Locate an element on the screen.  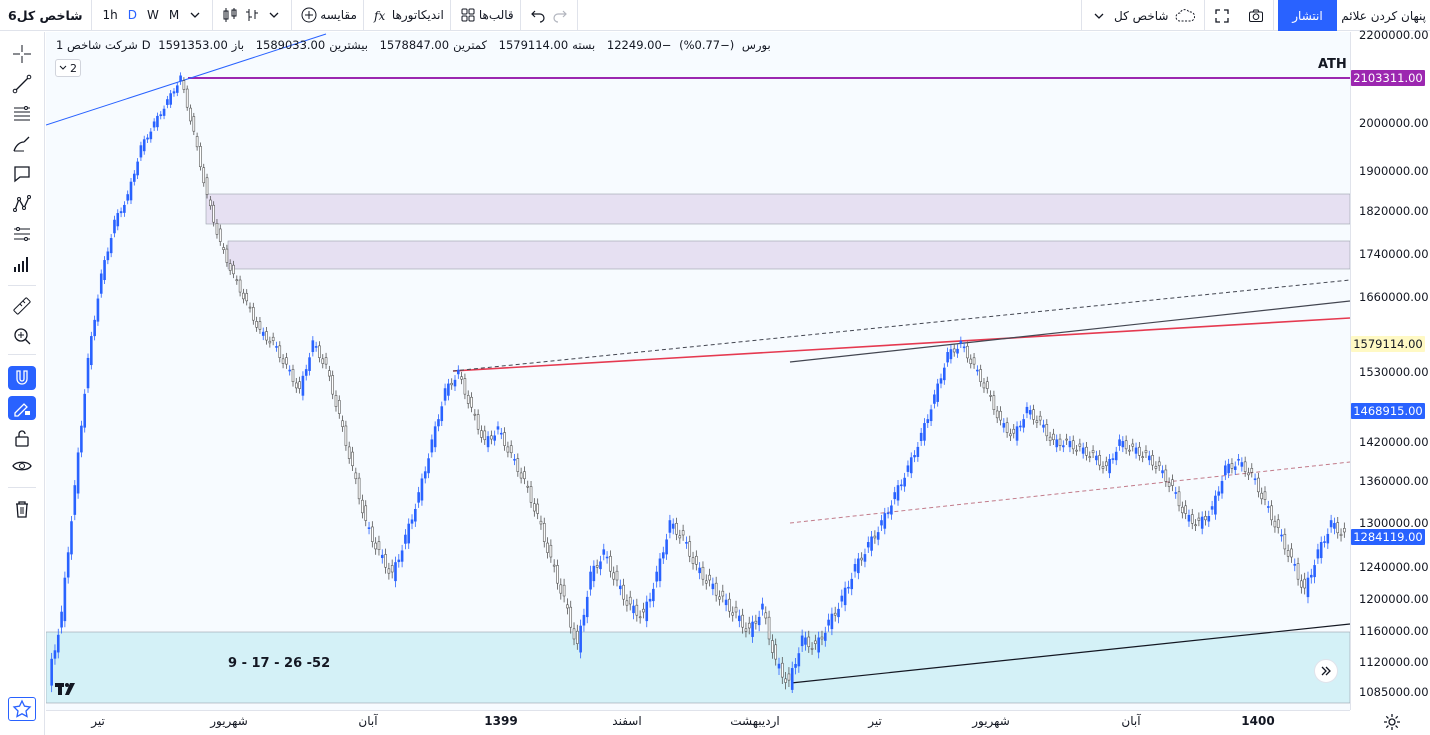
callout-icon is located at coordinates (22, 174).